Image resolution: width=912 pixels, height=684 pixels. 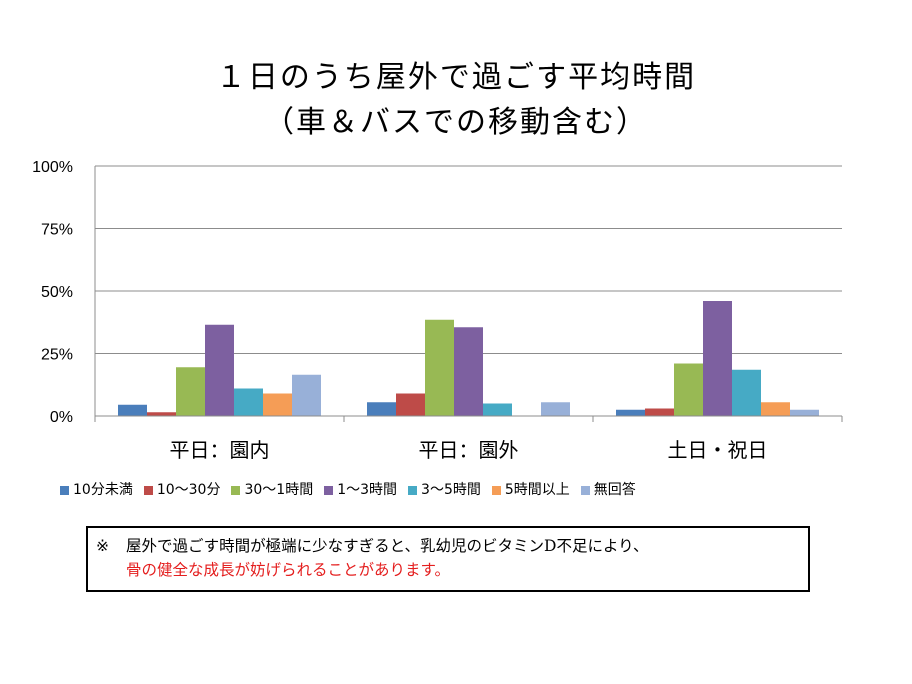 I want to click on chart-legend: 10分未満 10～30分 30～1時間 1～3時間 3～5時間 5時間以上 無回答, so click(x=460, y=490).